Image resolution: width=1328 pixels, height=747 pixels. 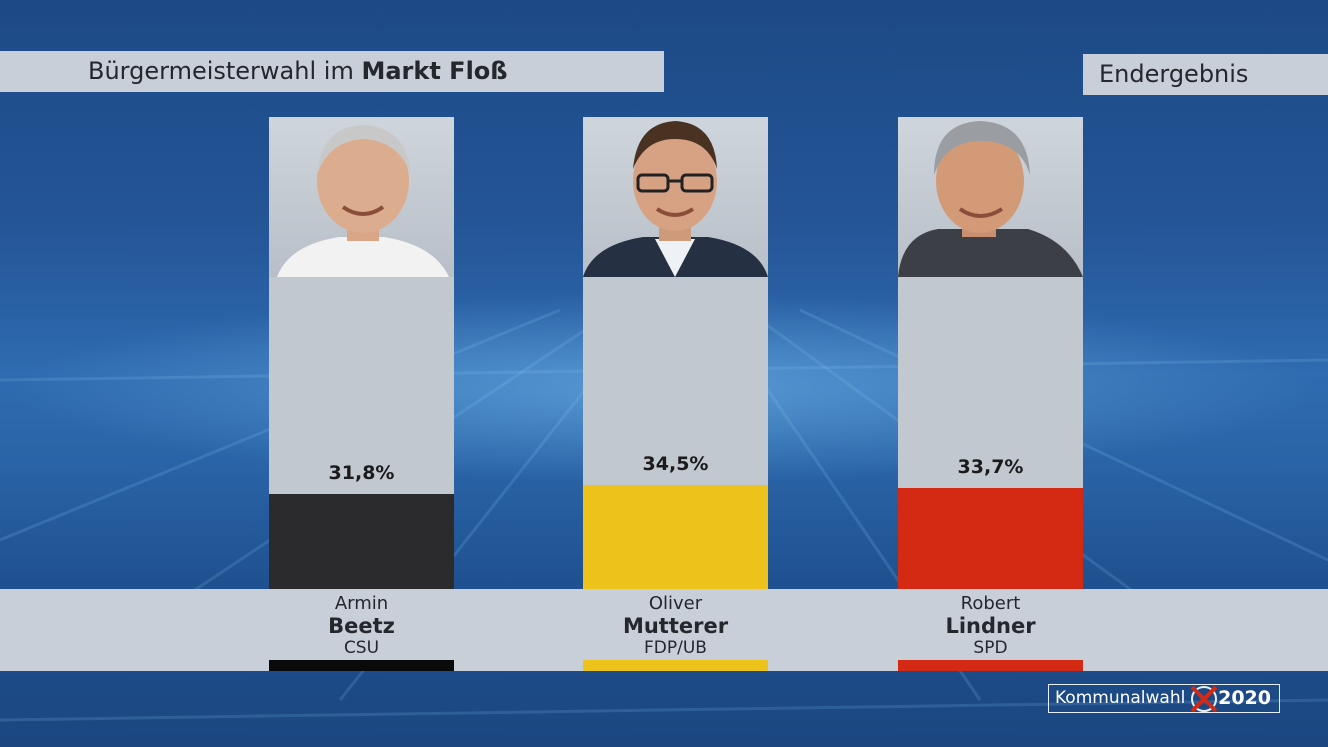 I want to click on party-label: CSU, so click(x=361, y=648).